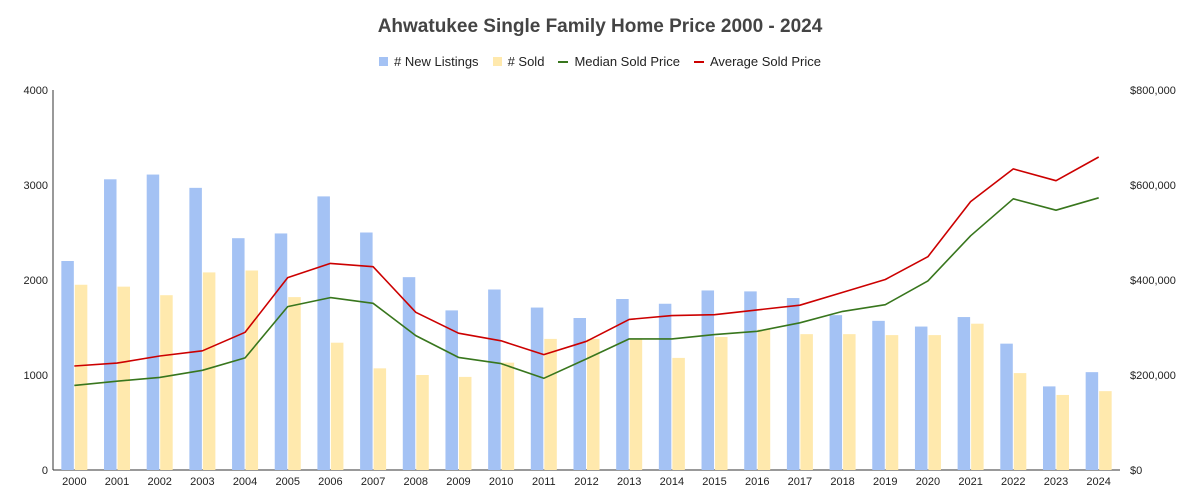 The width and height of the screenshot is (1200, 500). I want to click on x-tick-label: 2015, so click(714, 482).